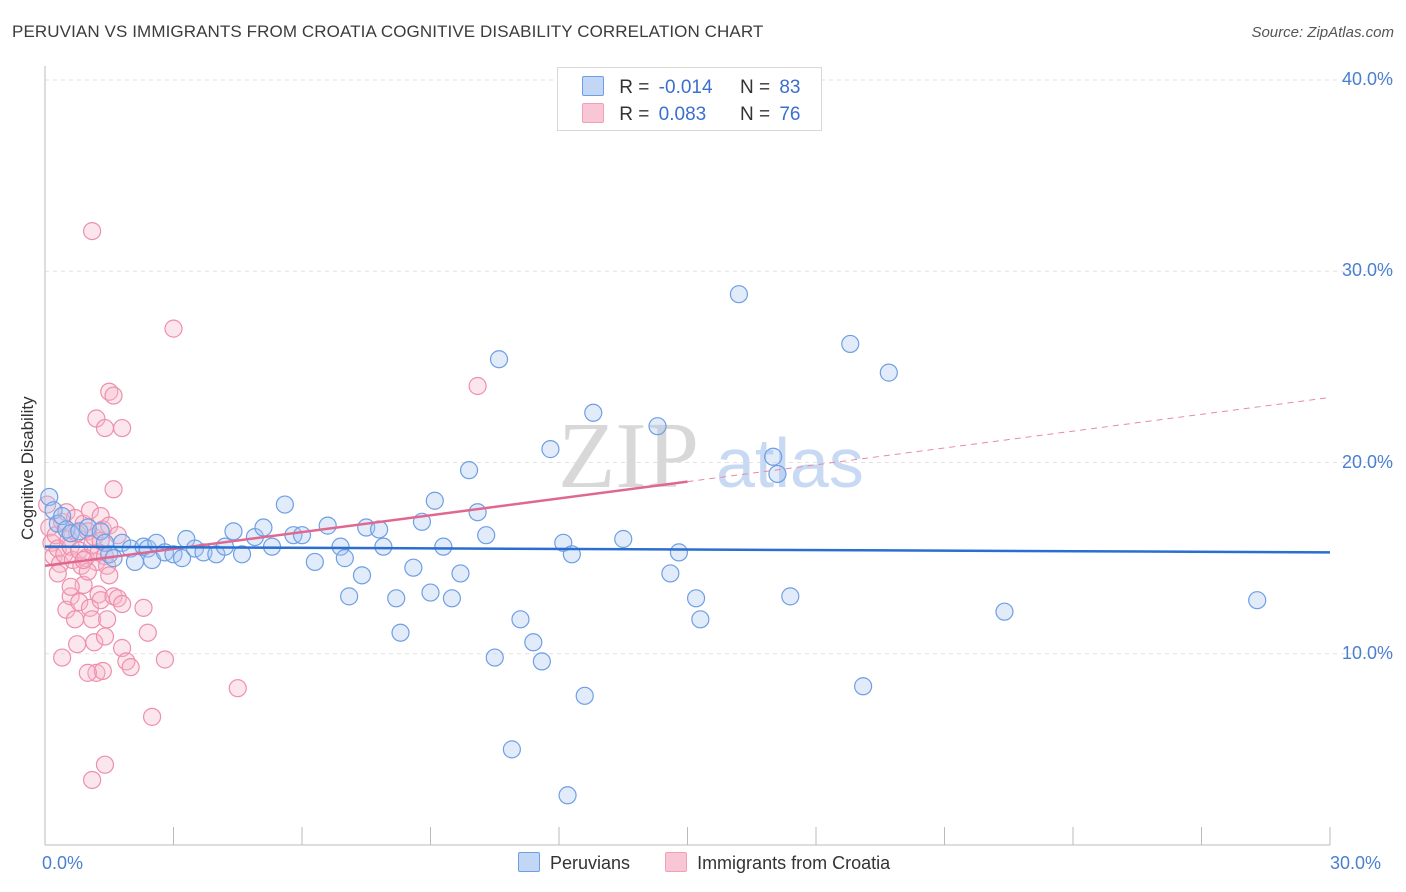 The height and width of the screenshot is (892, 1406). What do you see at coordinates (1009, 439) in the screenshot?
I see `croatia-trend-extension` at bounding box center [1009, 439].